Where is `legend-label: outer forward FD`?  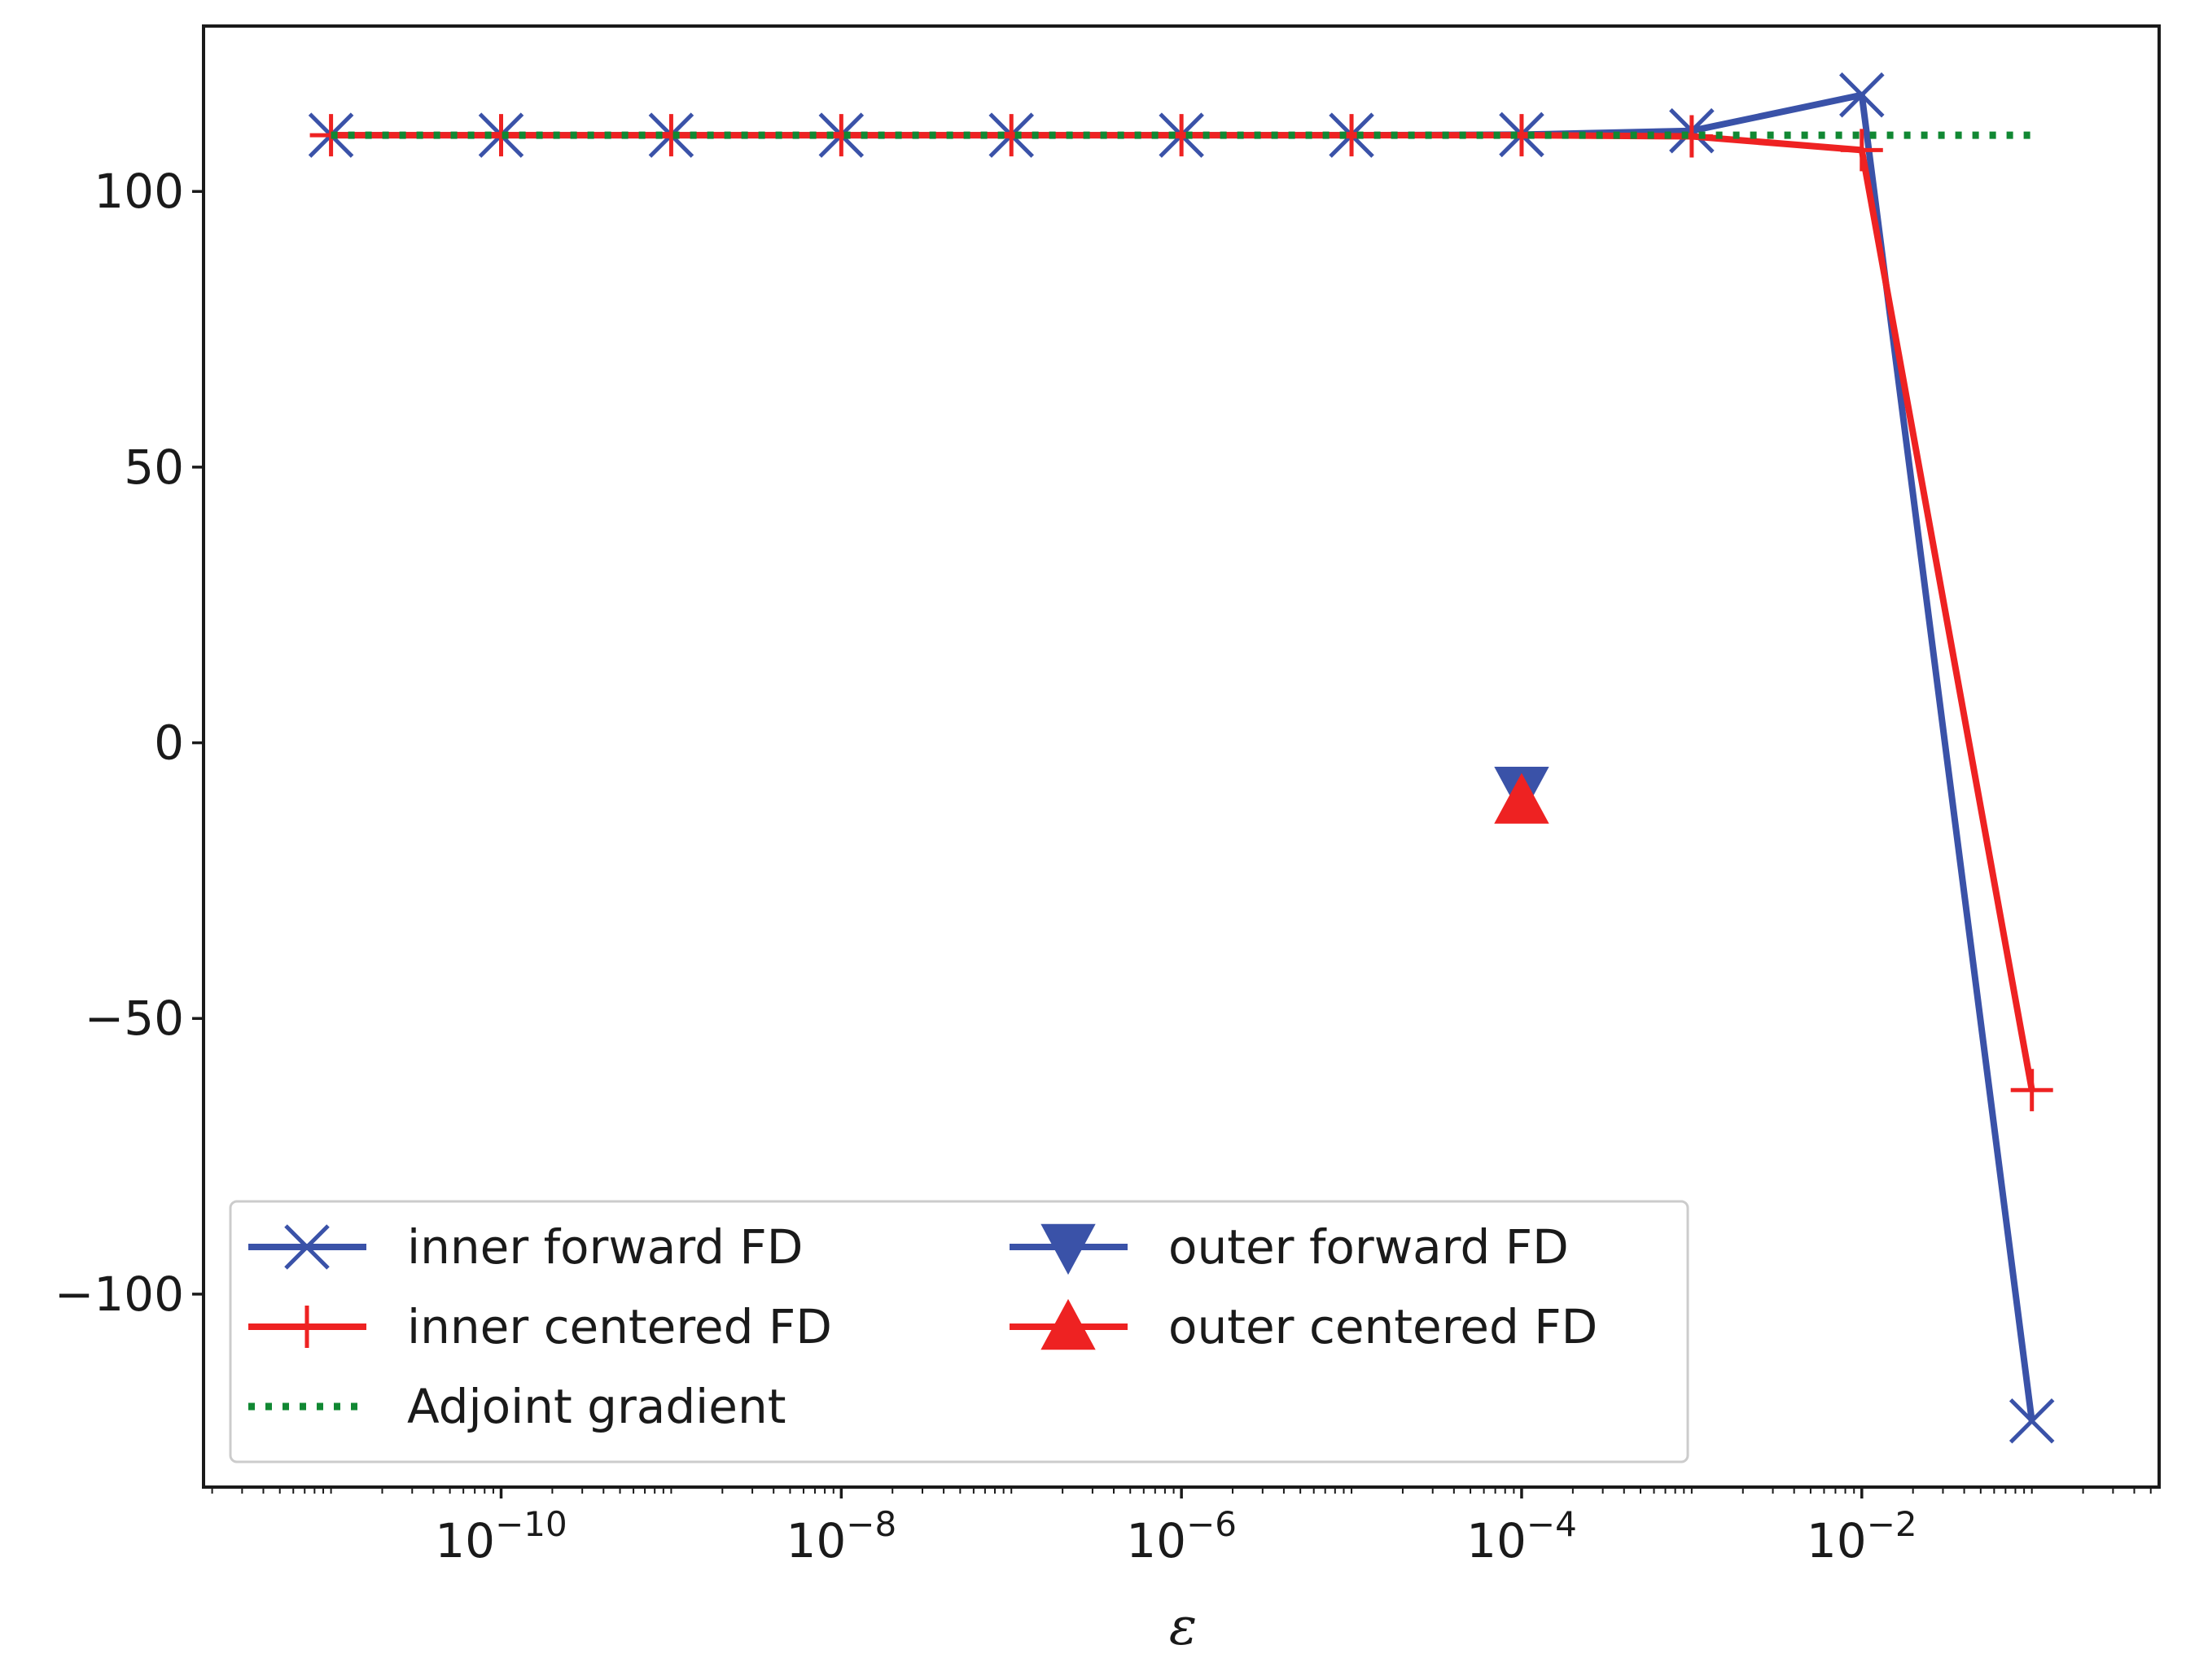 legend-label: outer forward FD is located at coordinates (1368, 1247).